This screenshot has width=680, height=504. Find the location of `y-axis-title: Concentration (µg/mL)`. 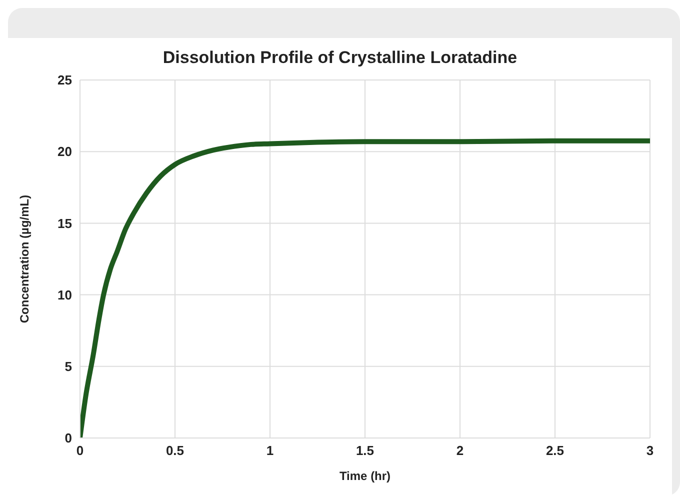

y-axis-title: Concentration (µg/mL) is located at coordinates (24, 259).